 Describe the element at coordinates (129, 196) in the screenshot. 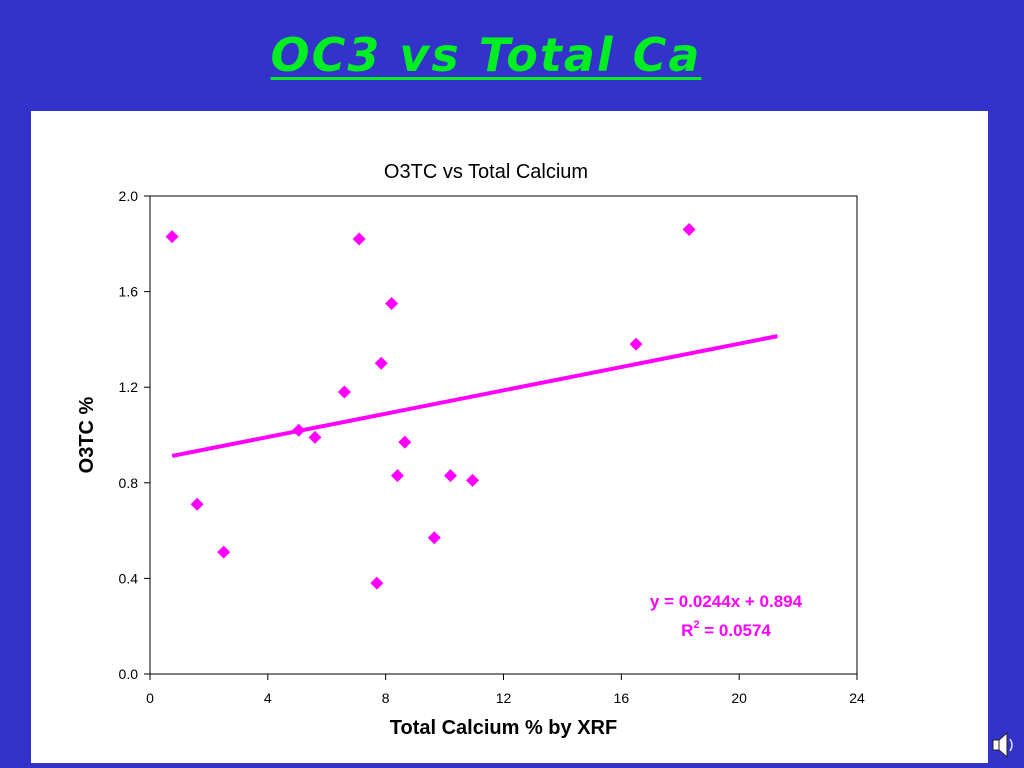

I see `y-tick-label: 2.0` at that location.